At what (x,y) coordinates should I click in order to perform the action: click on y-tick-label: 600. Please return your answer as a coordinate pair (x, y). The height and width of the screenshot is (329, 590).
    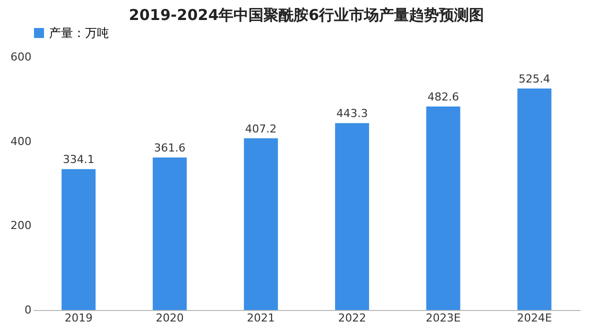
    Looking at the image, I should click on (21, 57).